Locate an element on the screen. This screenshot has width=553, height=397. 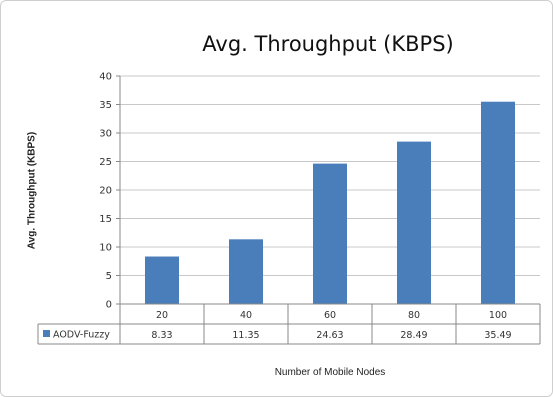
y-tick-label: 25 is located at coordinates (105, 162).